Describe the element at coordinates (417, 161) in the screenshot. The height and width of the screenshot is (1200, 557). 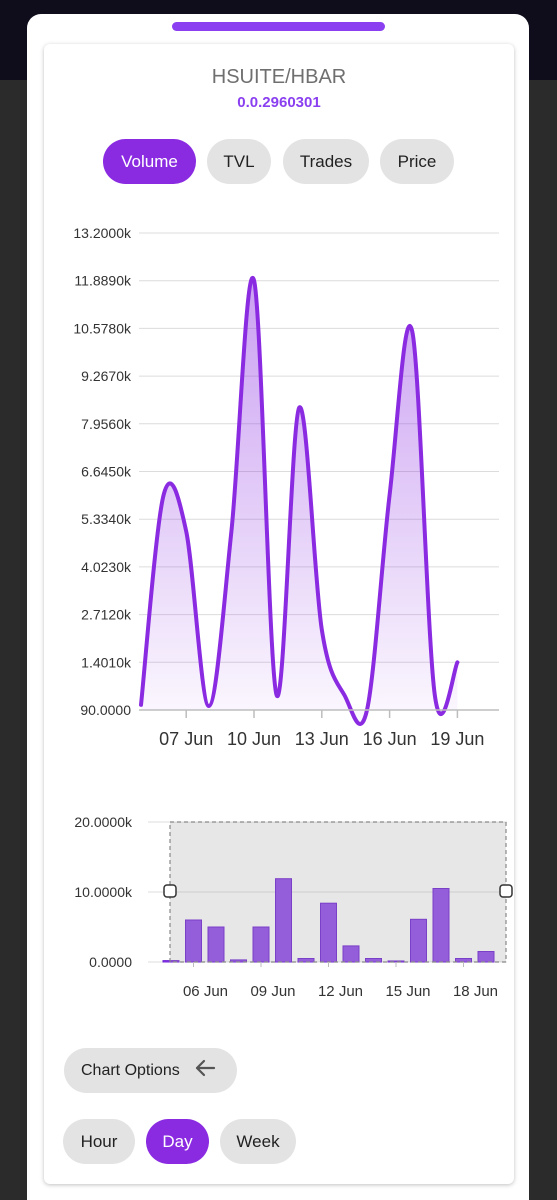
I see `tab-price: Price` at that location.